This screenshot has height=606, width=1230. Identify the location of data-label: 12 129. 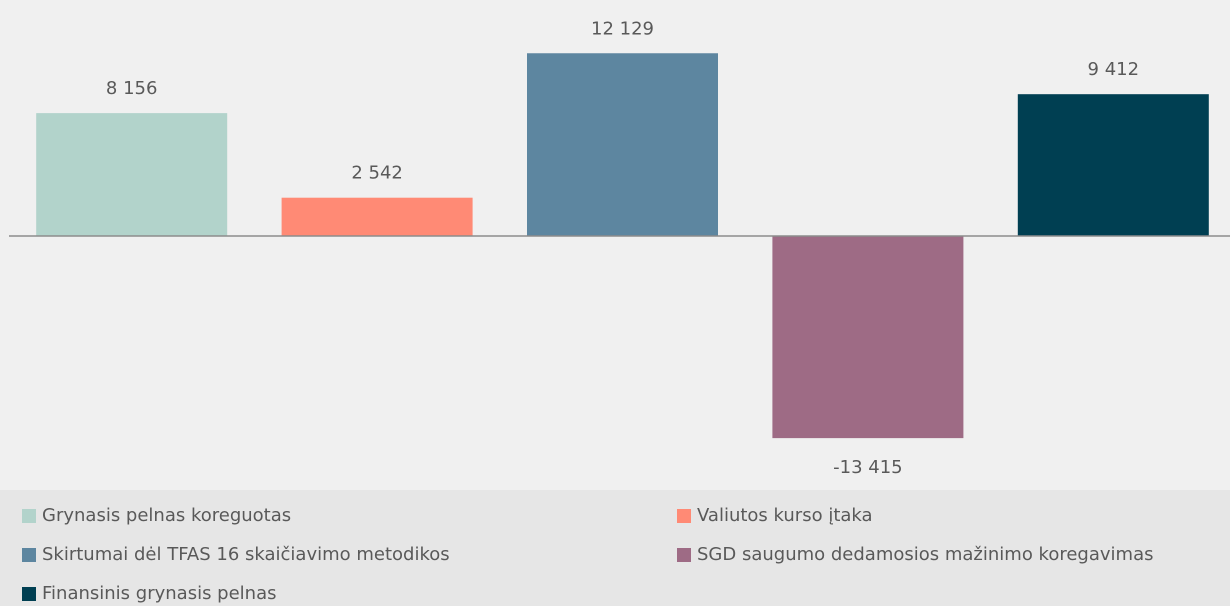
(622, 28).